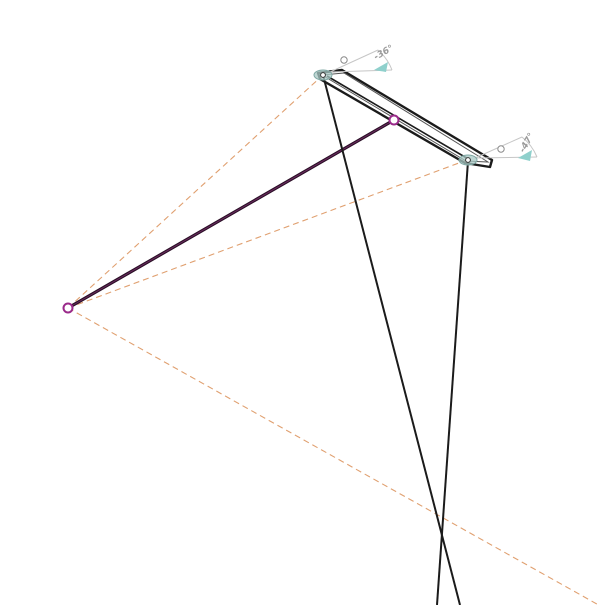 The width and height of the screenshot is (604, 605). What do you see at coordinates (68, 308) in the screenshot?
I see `fixed-pivot-ring-icon` at bounding box center [68, 308].